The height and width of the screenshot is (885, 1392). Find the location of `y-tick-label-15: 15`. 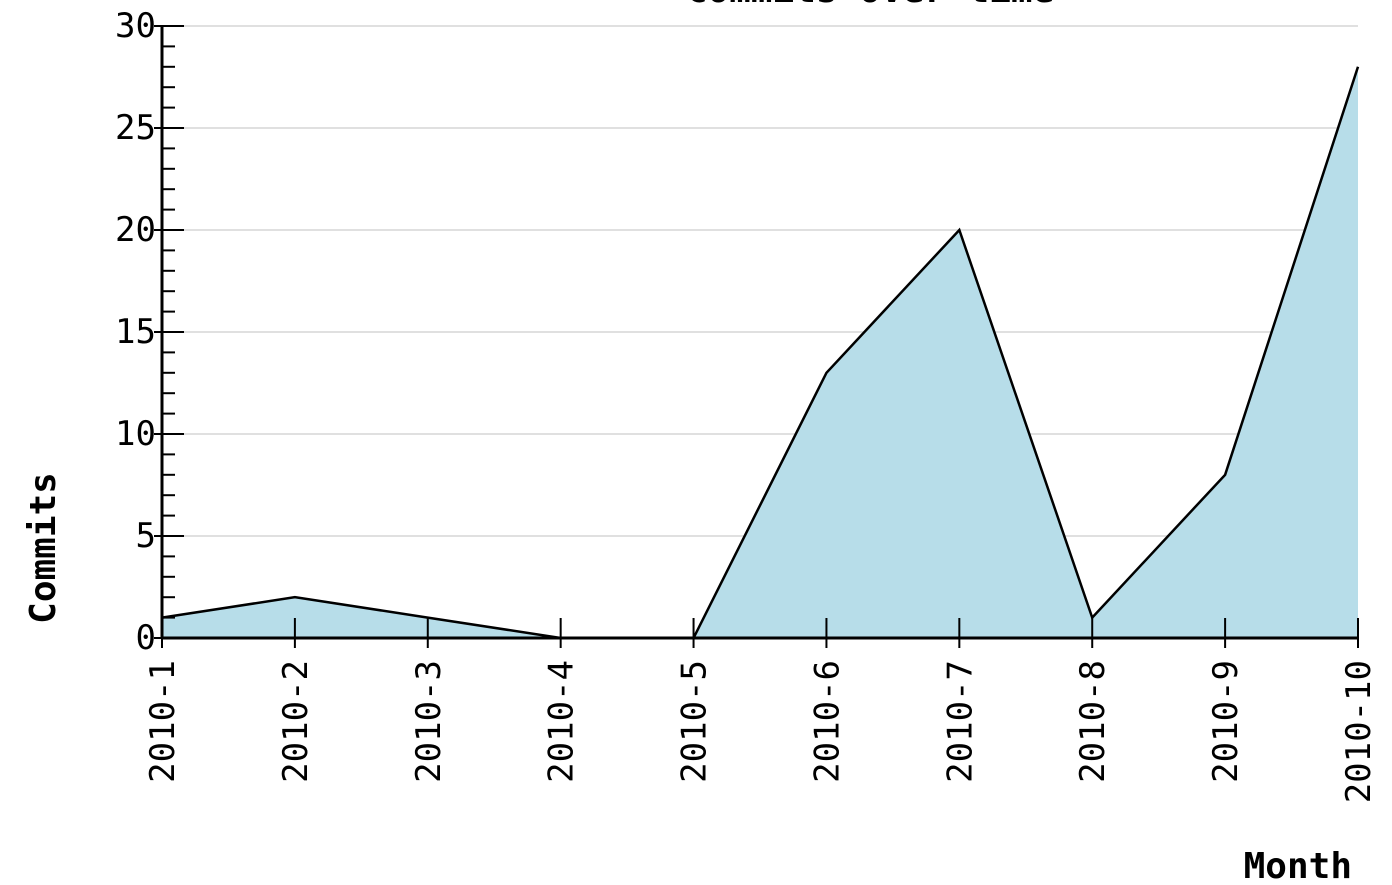

y-tick-label-15: 15 is located at coordinates (135, 332).